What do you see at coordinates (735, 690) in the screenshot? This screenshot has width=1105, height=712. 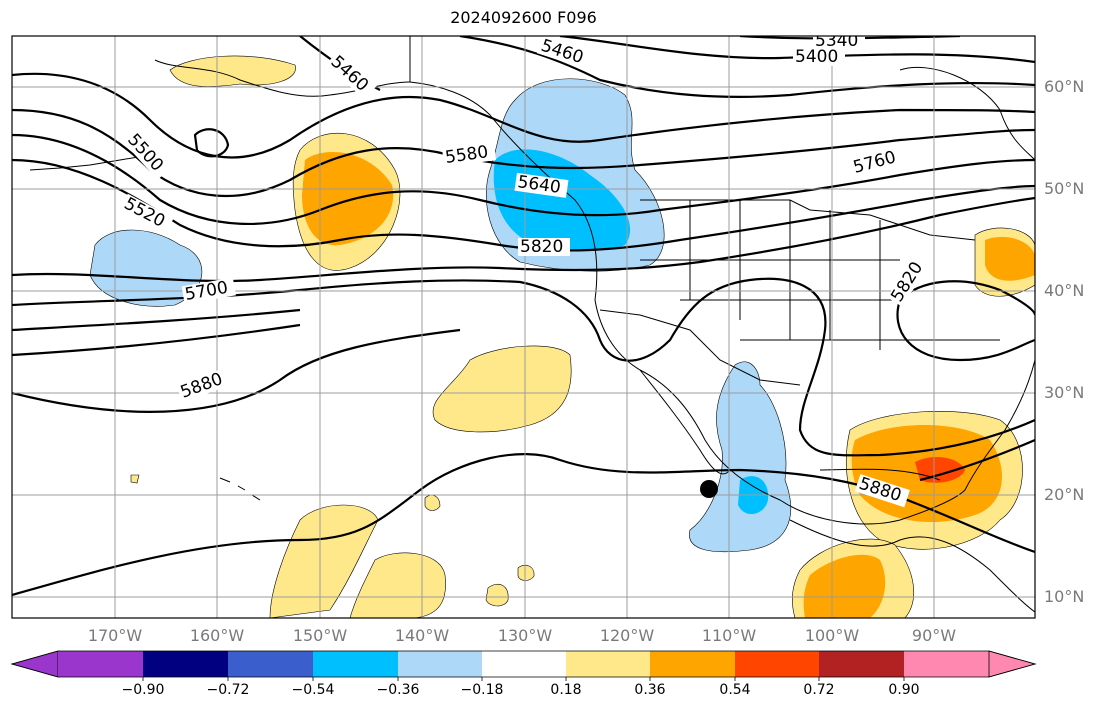 I see `colorbar-tick-label: 0.54` at bounding box center [735, 690].